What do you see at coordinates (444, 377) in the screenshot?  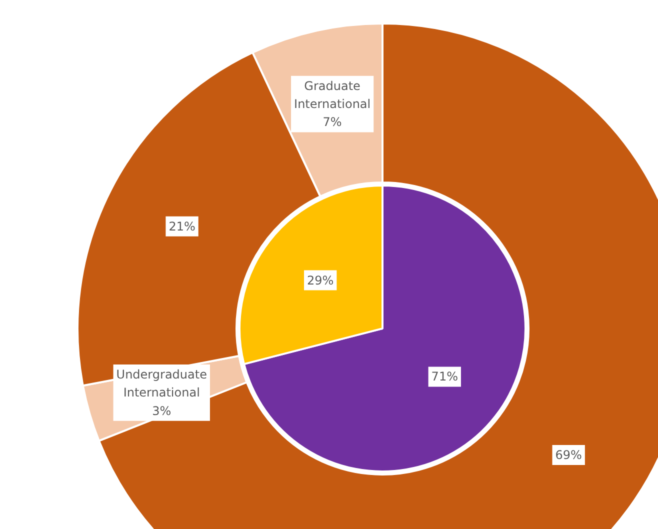 I see `data-label: 71%` at bounding box center [444, 377].